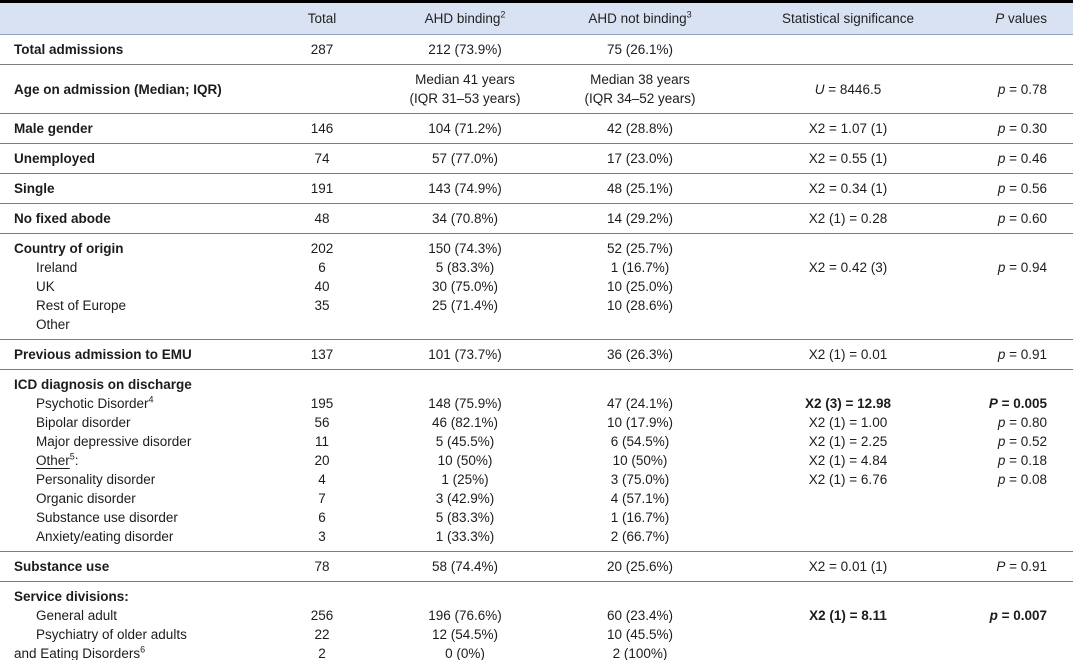  I want to click on cell-total: 256, so click(322, 615).